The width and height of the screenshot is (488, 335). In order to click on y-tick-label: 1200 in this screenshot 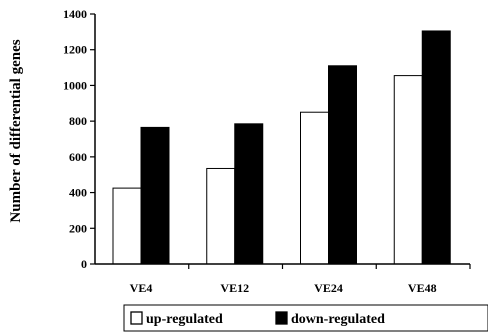, I will do `click(75, 50)`.